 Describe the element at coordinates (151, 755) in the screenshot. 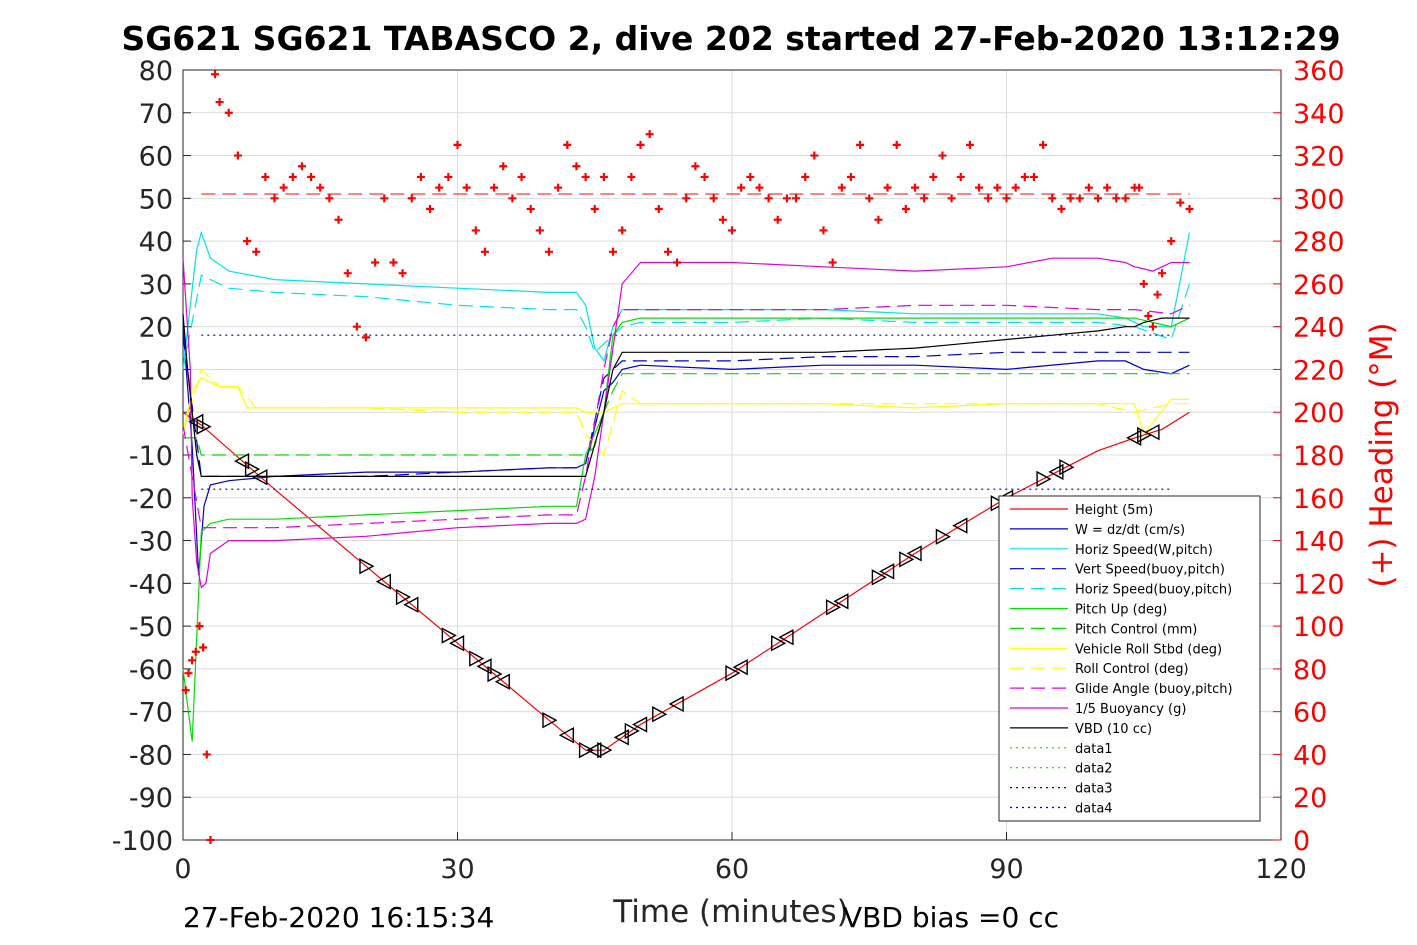

I see `y-tick-label: -80` at that location.